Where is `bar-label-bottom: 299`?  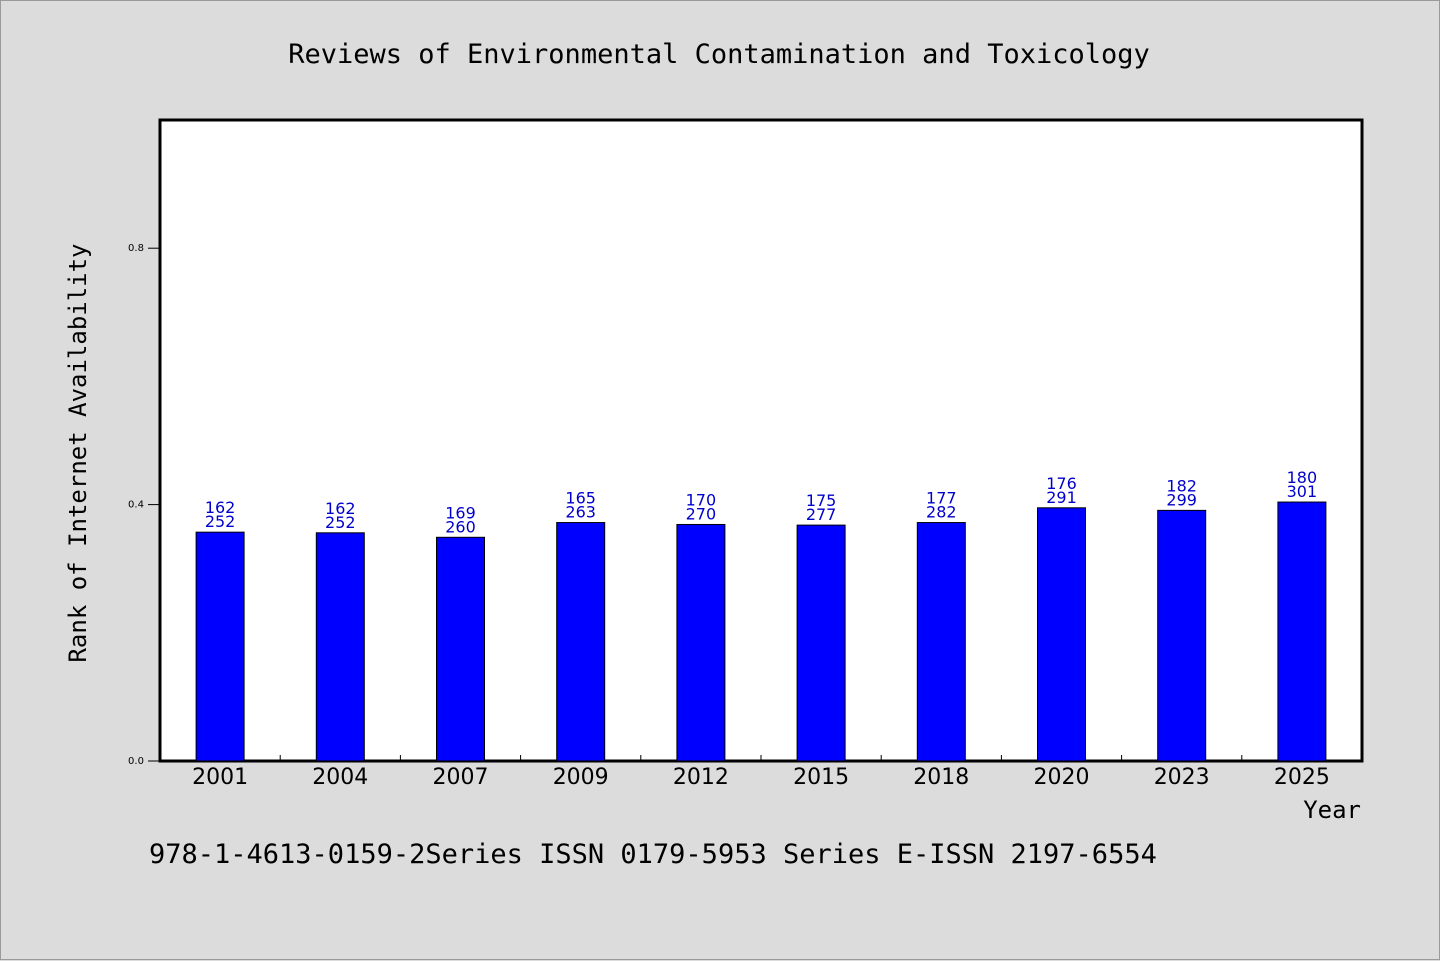
bar-label-bottom: 299 is located at coordinates (1181, 499).